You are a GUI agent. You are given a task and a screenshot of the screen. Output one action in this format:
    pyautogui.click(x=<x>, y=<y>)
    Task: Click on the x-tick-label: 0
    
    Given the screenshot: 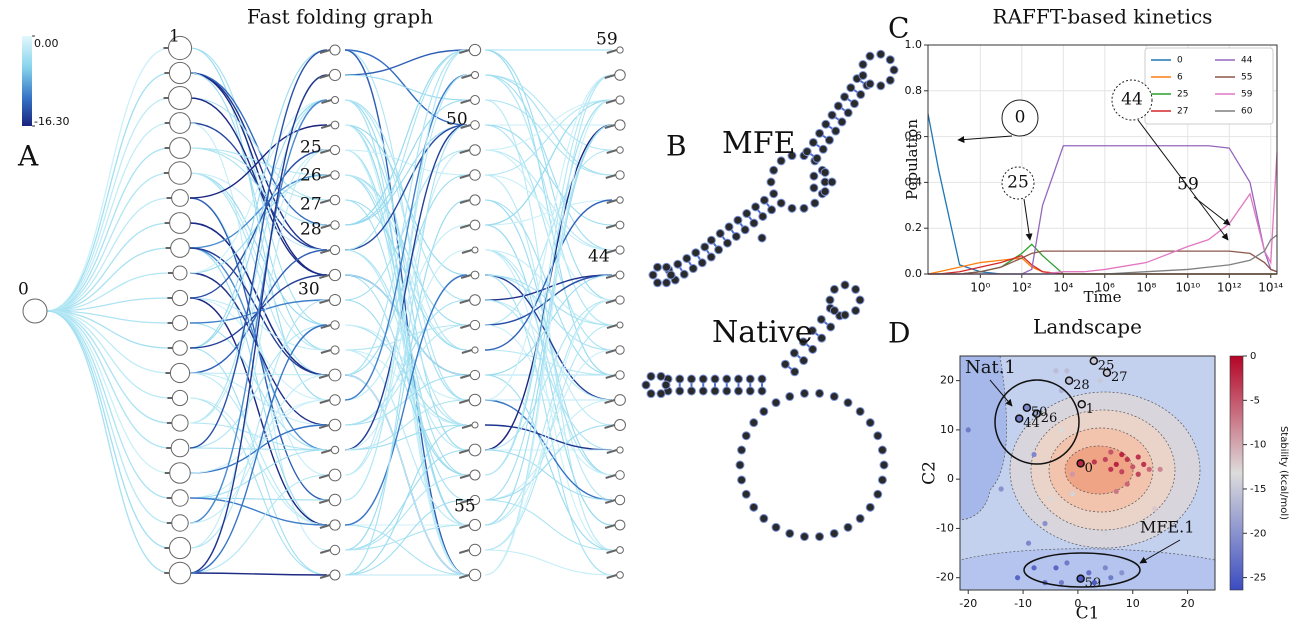 What is the action you would take?
    pyautogui.click(x=1077, y=603)
    